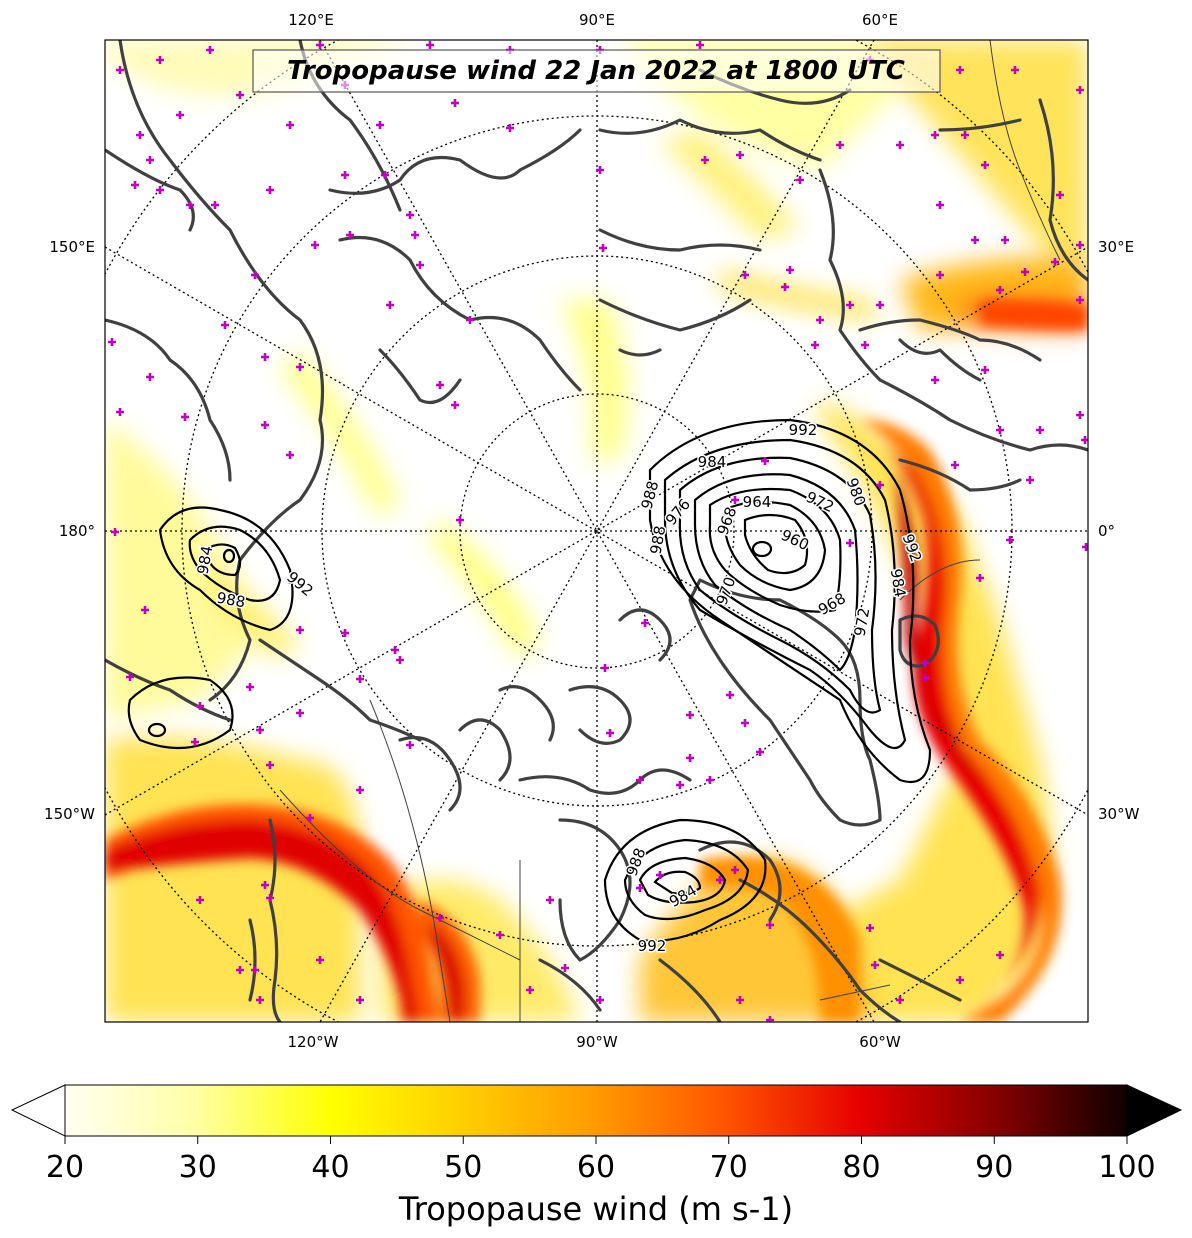 The image size is (1192, 1238). I want to click on colorbar-tick-label: 30, so click(198, 1167).